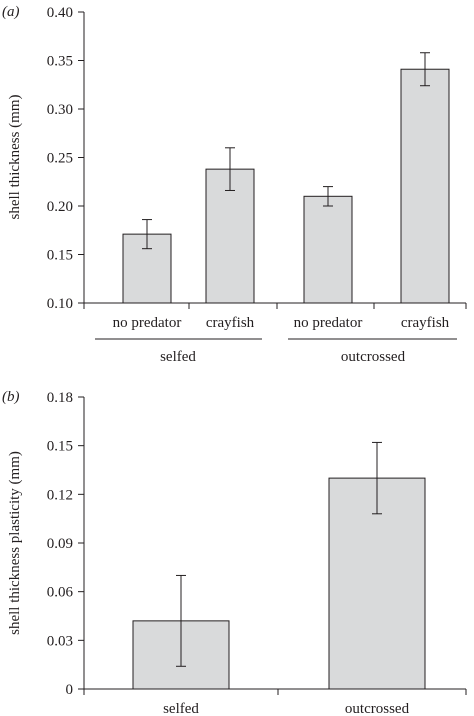 This screenshot has height=716, width=474. I want to click on panel-b-y-tick-label: 0, so click(70, 690).